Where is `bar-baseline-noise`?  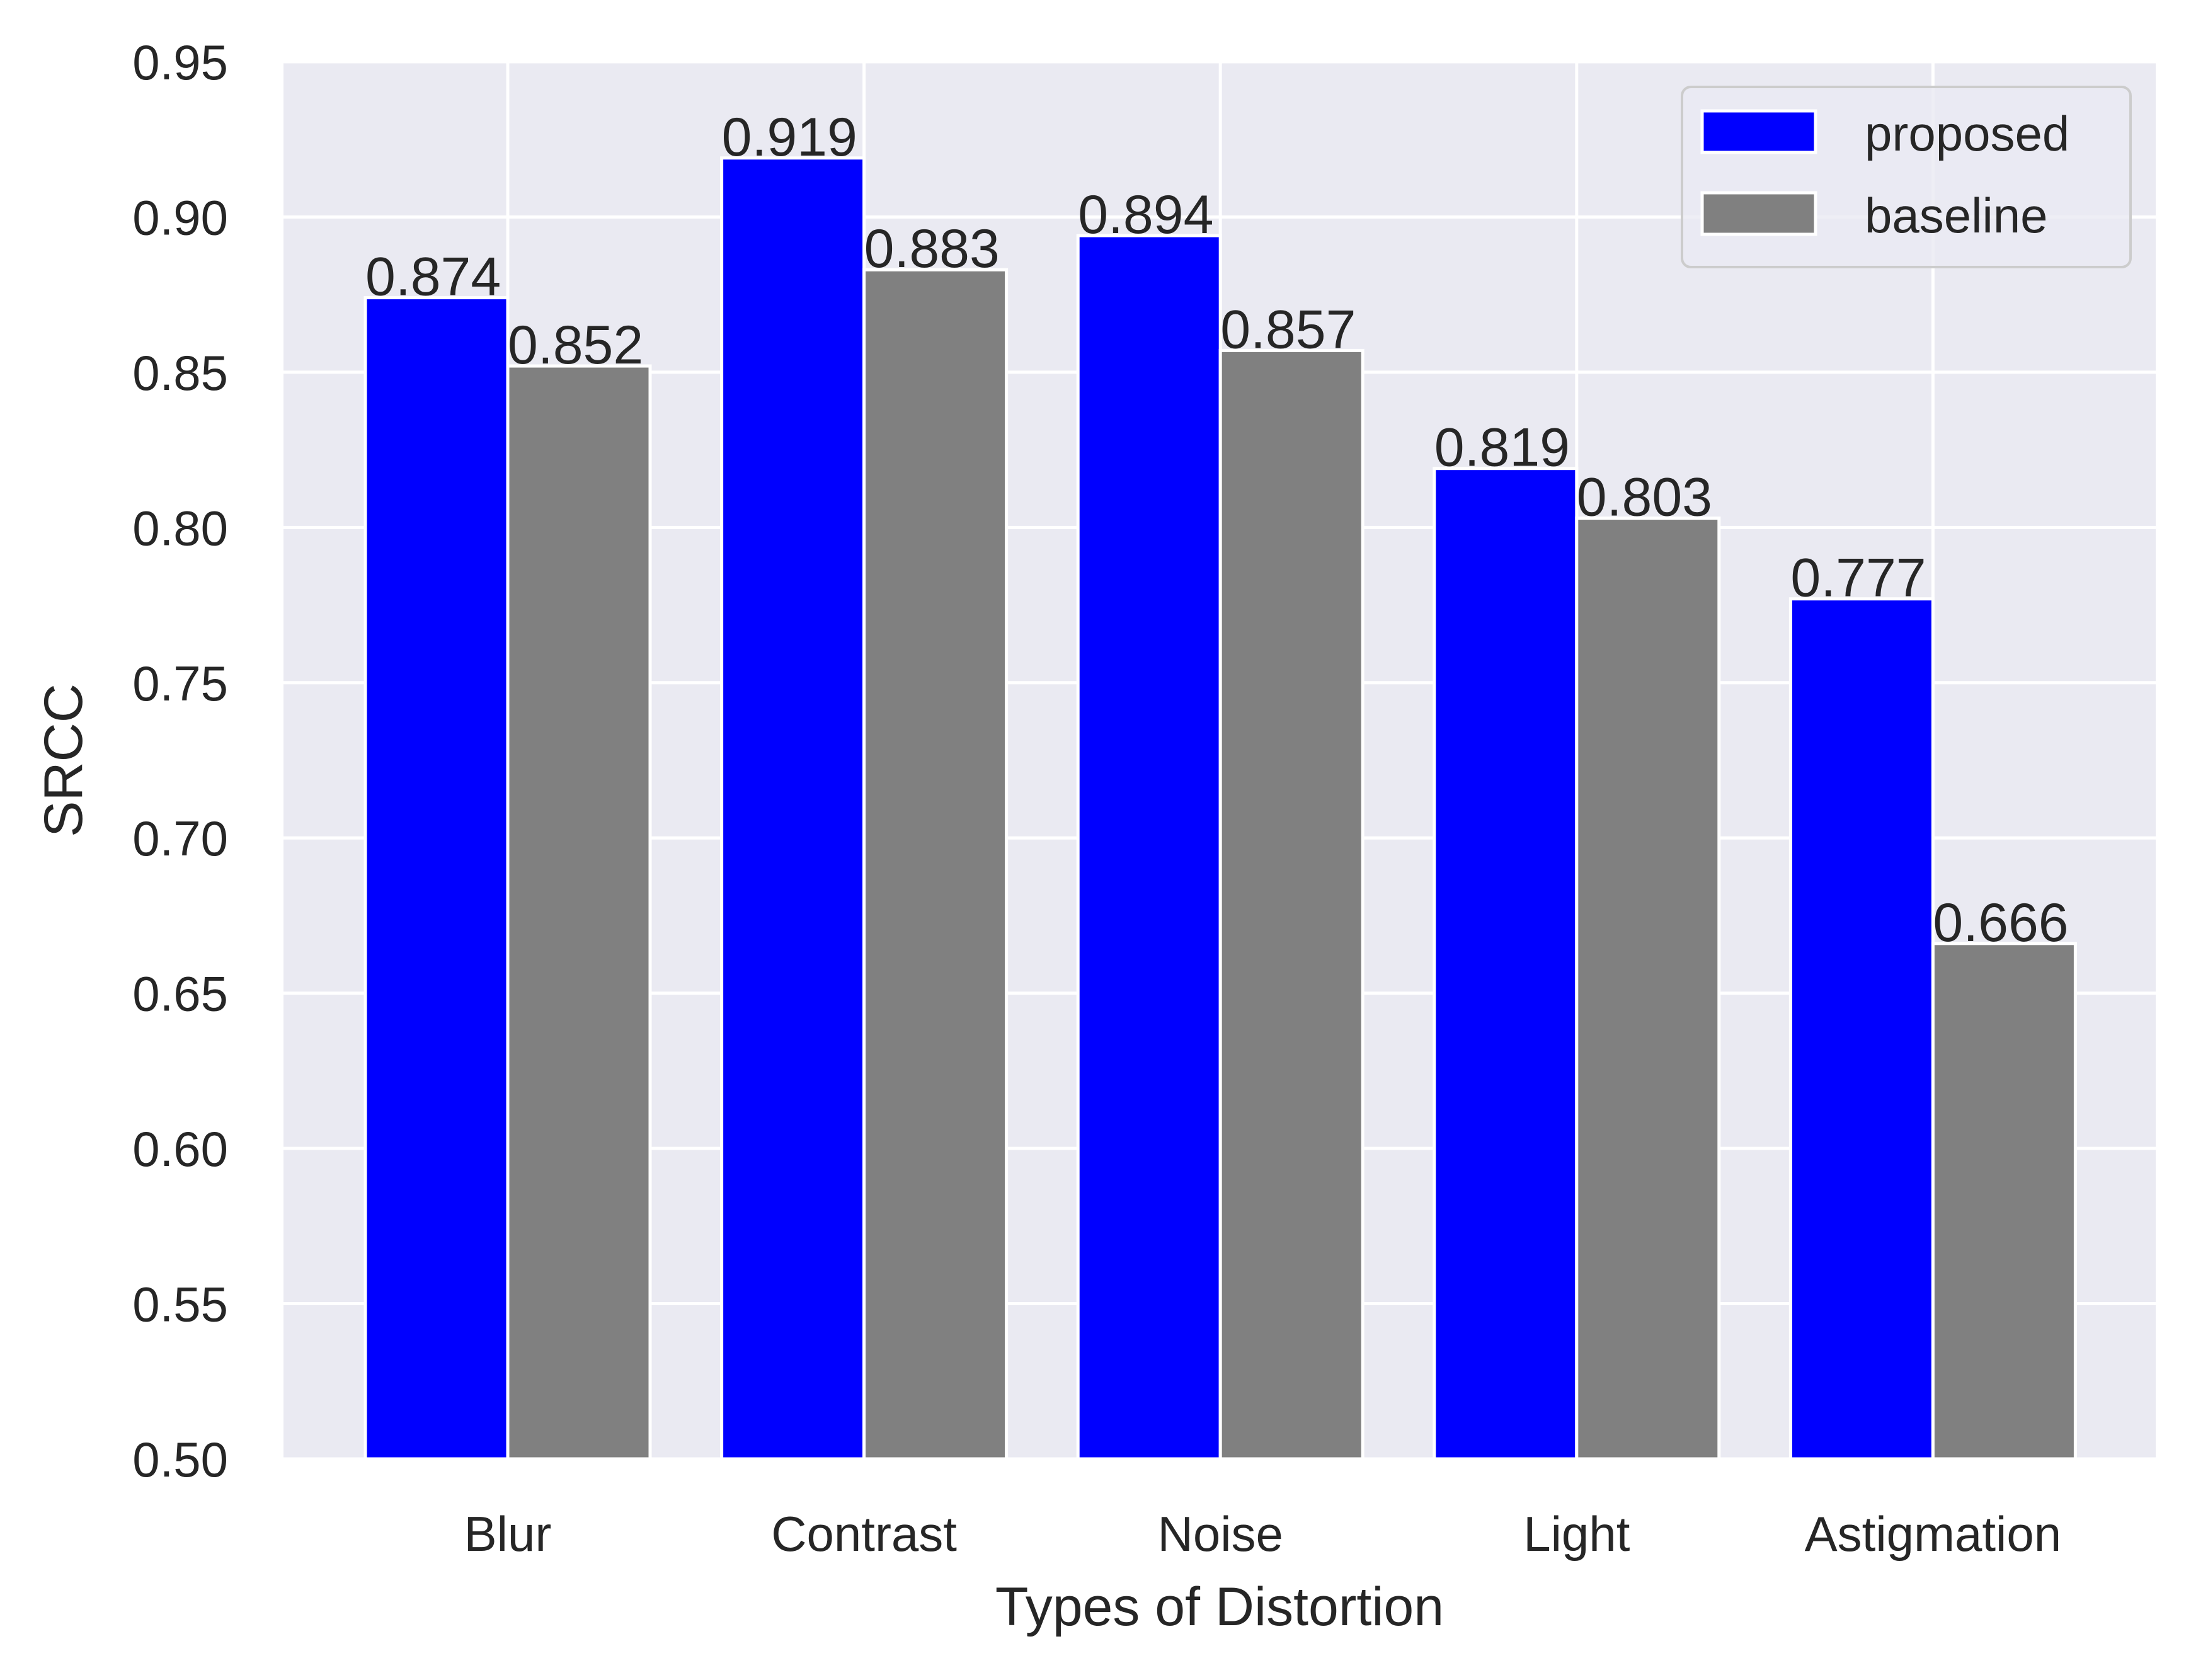
bar-baseline-noise is located at coordinates (1291, 904).